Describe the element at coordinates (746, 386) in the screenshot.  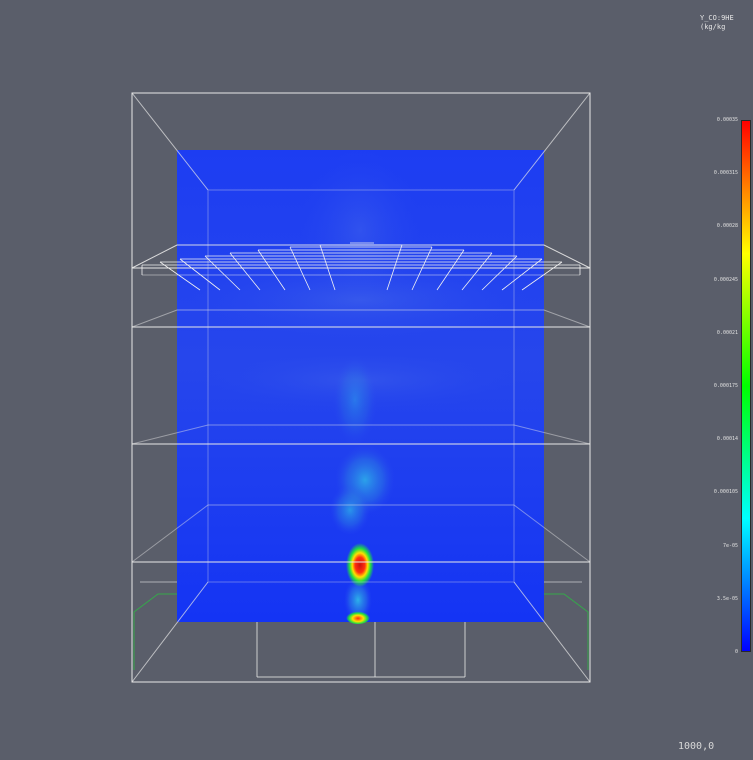
I see `colorbar` at that location.